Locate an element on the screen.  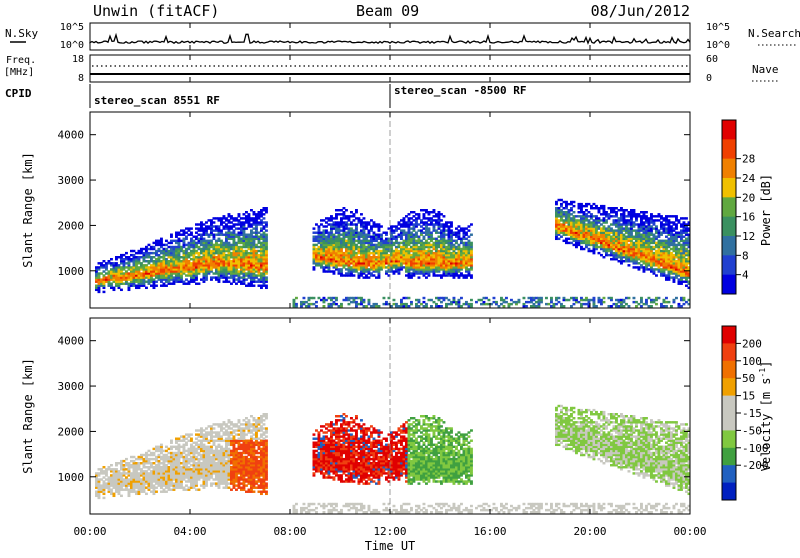
power-y-tick-label: 4000 is located at coordinates (71, 135).